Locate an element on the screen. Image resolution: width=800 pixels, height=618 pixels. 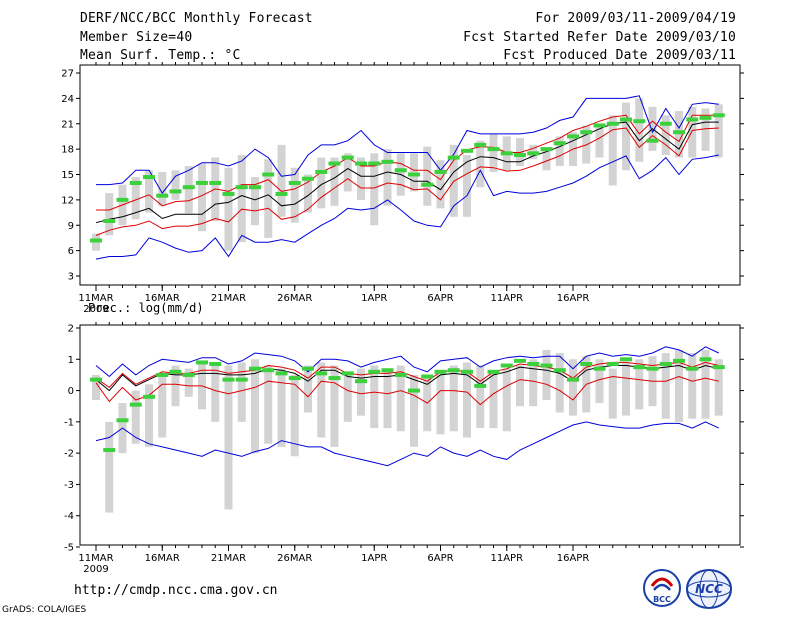
temperature-xtick-label: 11APR is located at coordinates (506, 298).